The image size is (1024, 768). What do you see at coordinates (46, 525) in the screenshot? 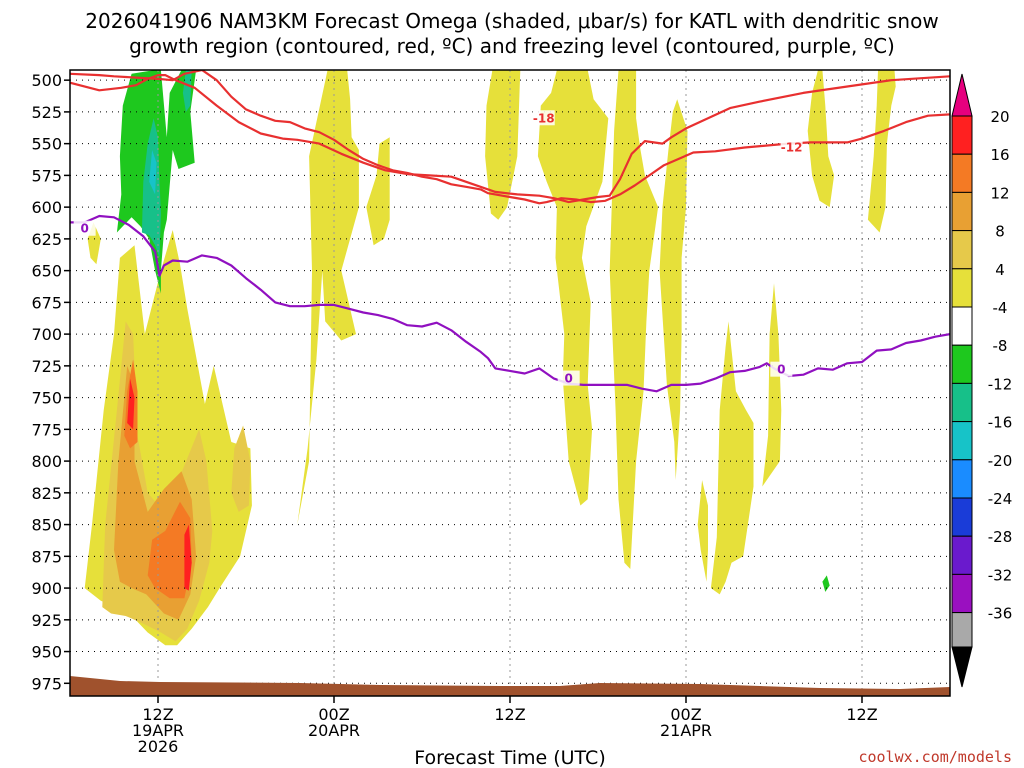
I see `y-tick-label-14: 850` at bounding box center [46, 525].